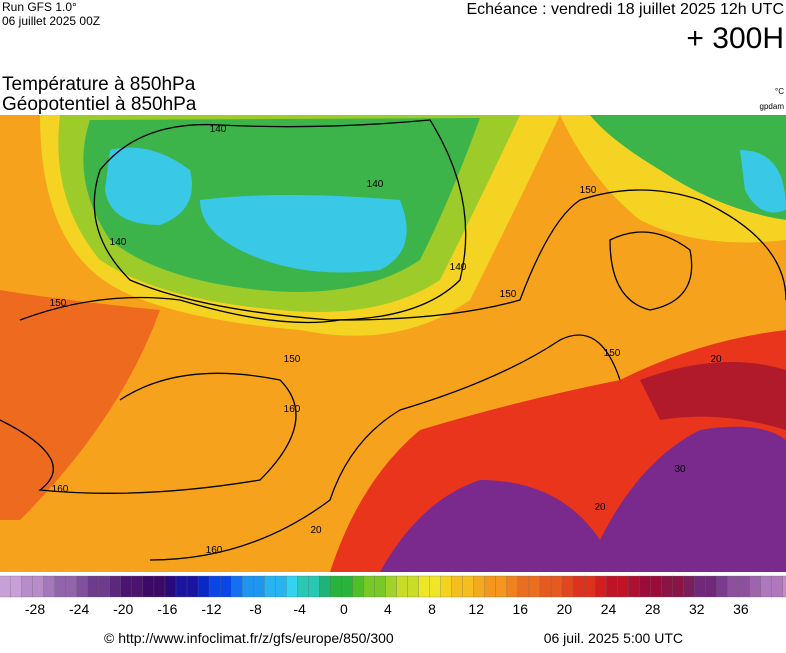 This screenshot has height=653, width=786. What do you see at coordinates (79, 609) in the screenshot?
I see `colorbar-tick-label: -24` at bounding box center [79, 609].